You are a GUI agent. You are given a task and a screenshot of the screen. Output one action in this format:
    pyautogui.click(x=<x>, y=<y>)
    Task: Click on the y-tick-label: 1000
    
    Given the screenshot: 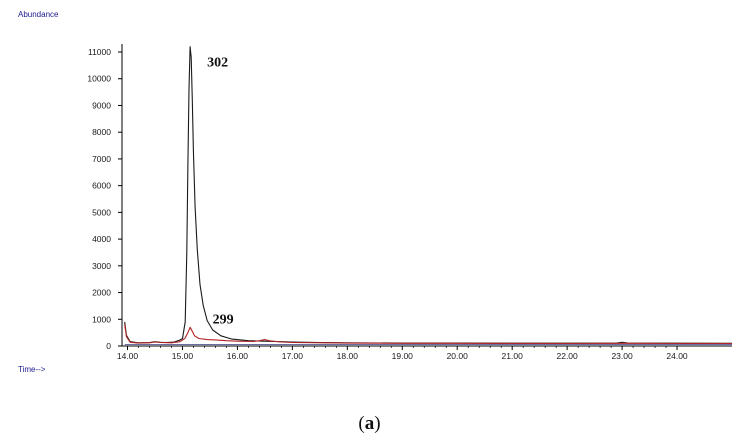 What is the action you would take?
    pyautogui.click(x=101, y=319)
    